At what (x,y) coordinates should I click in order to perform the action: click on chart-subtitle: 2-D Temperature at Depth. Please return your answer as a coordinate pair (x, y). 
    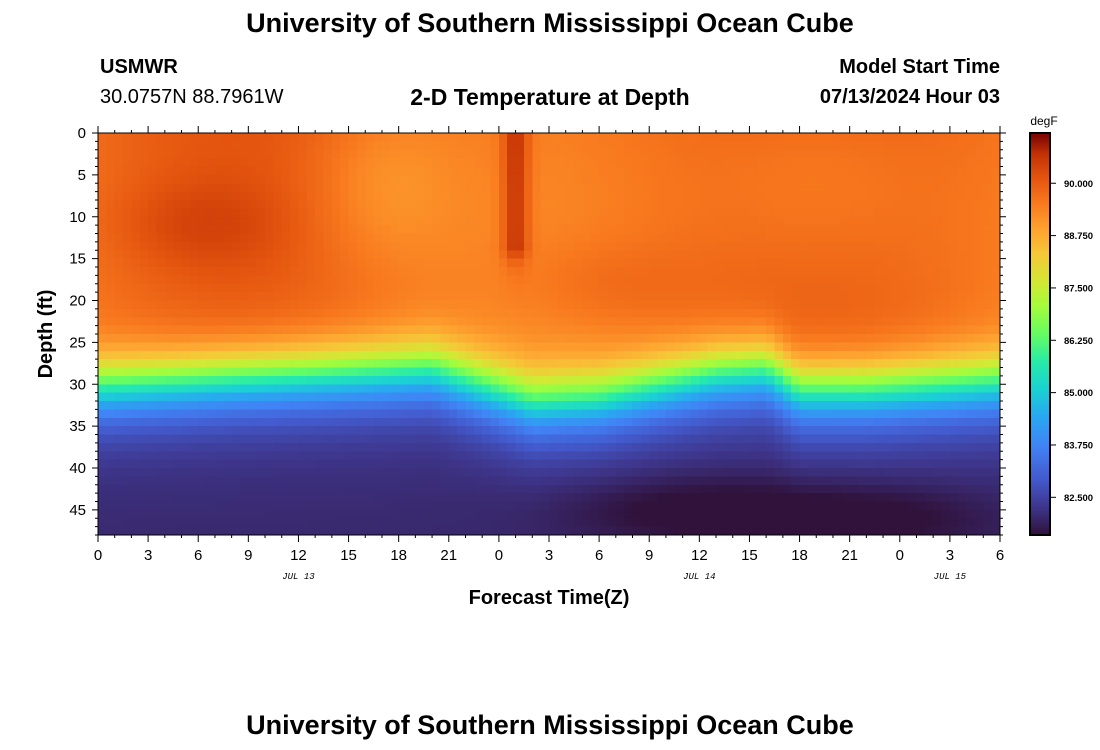
    Looking at the image, I should click on (550, 97).